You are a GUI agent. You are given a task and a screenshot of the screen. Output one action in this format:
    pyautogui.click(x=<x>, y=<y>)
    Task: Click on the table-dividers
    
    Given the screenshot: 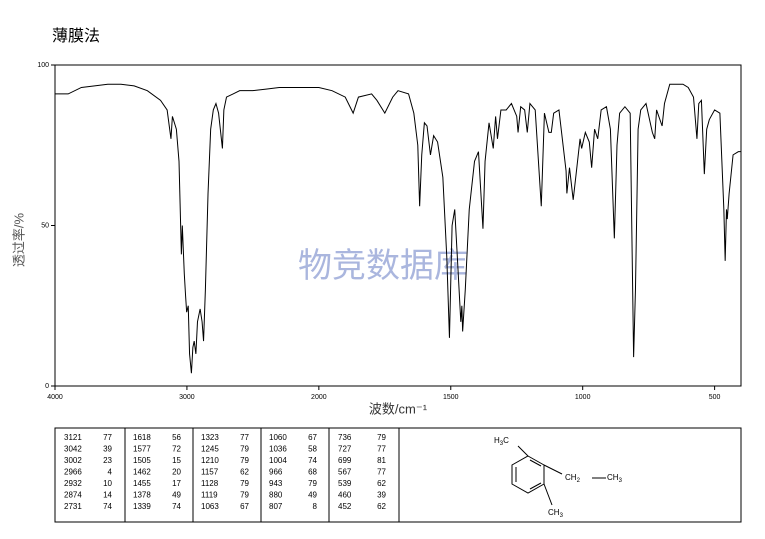 What is the action you would take?
    pyautogui.click(x=262, y=475)
    